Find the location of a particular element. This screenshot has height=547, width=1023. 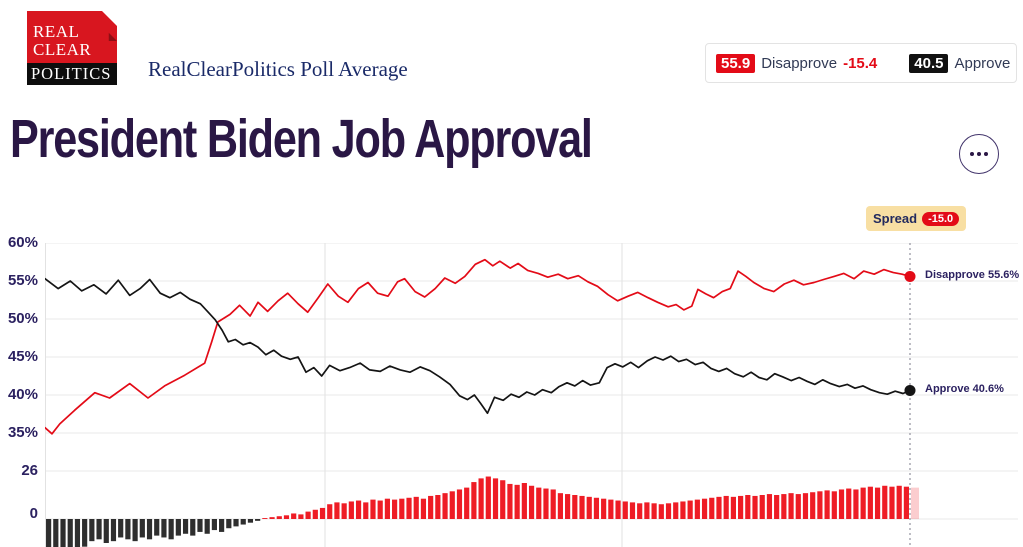

spread-badge-label: Spread is located at coordinates (895, 218).